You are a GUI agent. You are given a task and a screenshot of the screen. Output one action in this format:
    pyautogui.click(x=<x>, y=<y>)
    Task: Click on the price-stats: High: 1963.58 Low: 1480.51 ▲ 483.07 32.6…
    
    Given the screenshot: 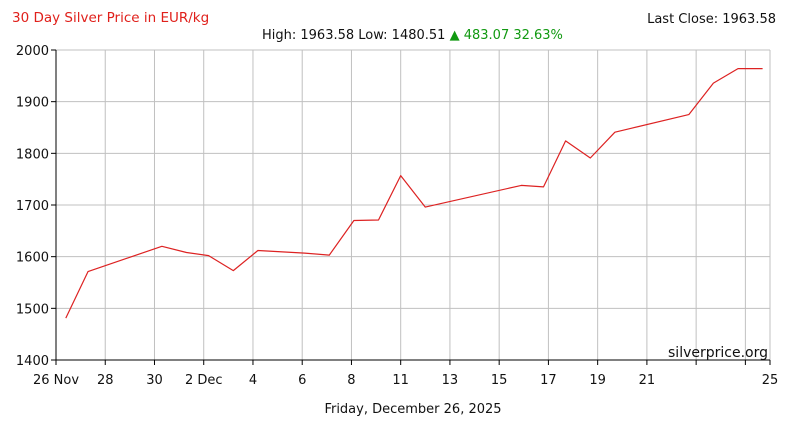 What is the action you would take?
    pyautogui.click(x=412, y=35)
    